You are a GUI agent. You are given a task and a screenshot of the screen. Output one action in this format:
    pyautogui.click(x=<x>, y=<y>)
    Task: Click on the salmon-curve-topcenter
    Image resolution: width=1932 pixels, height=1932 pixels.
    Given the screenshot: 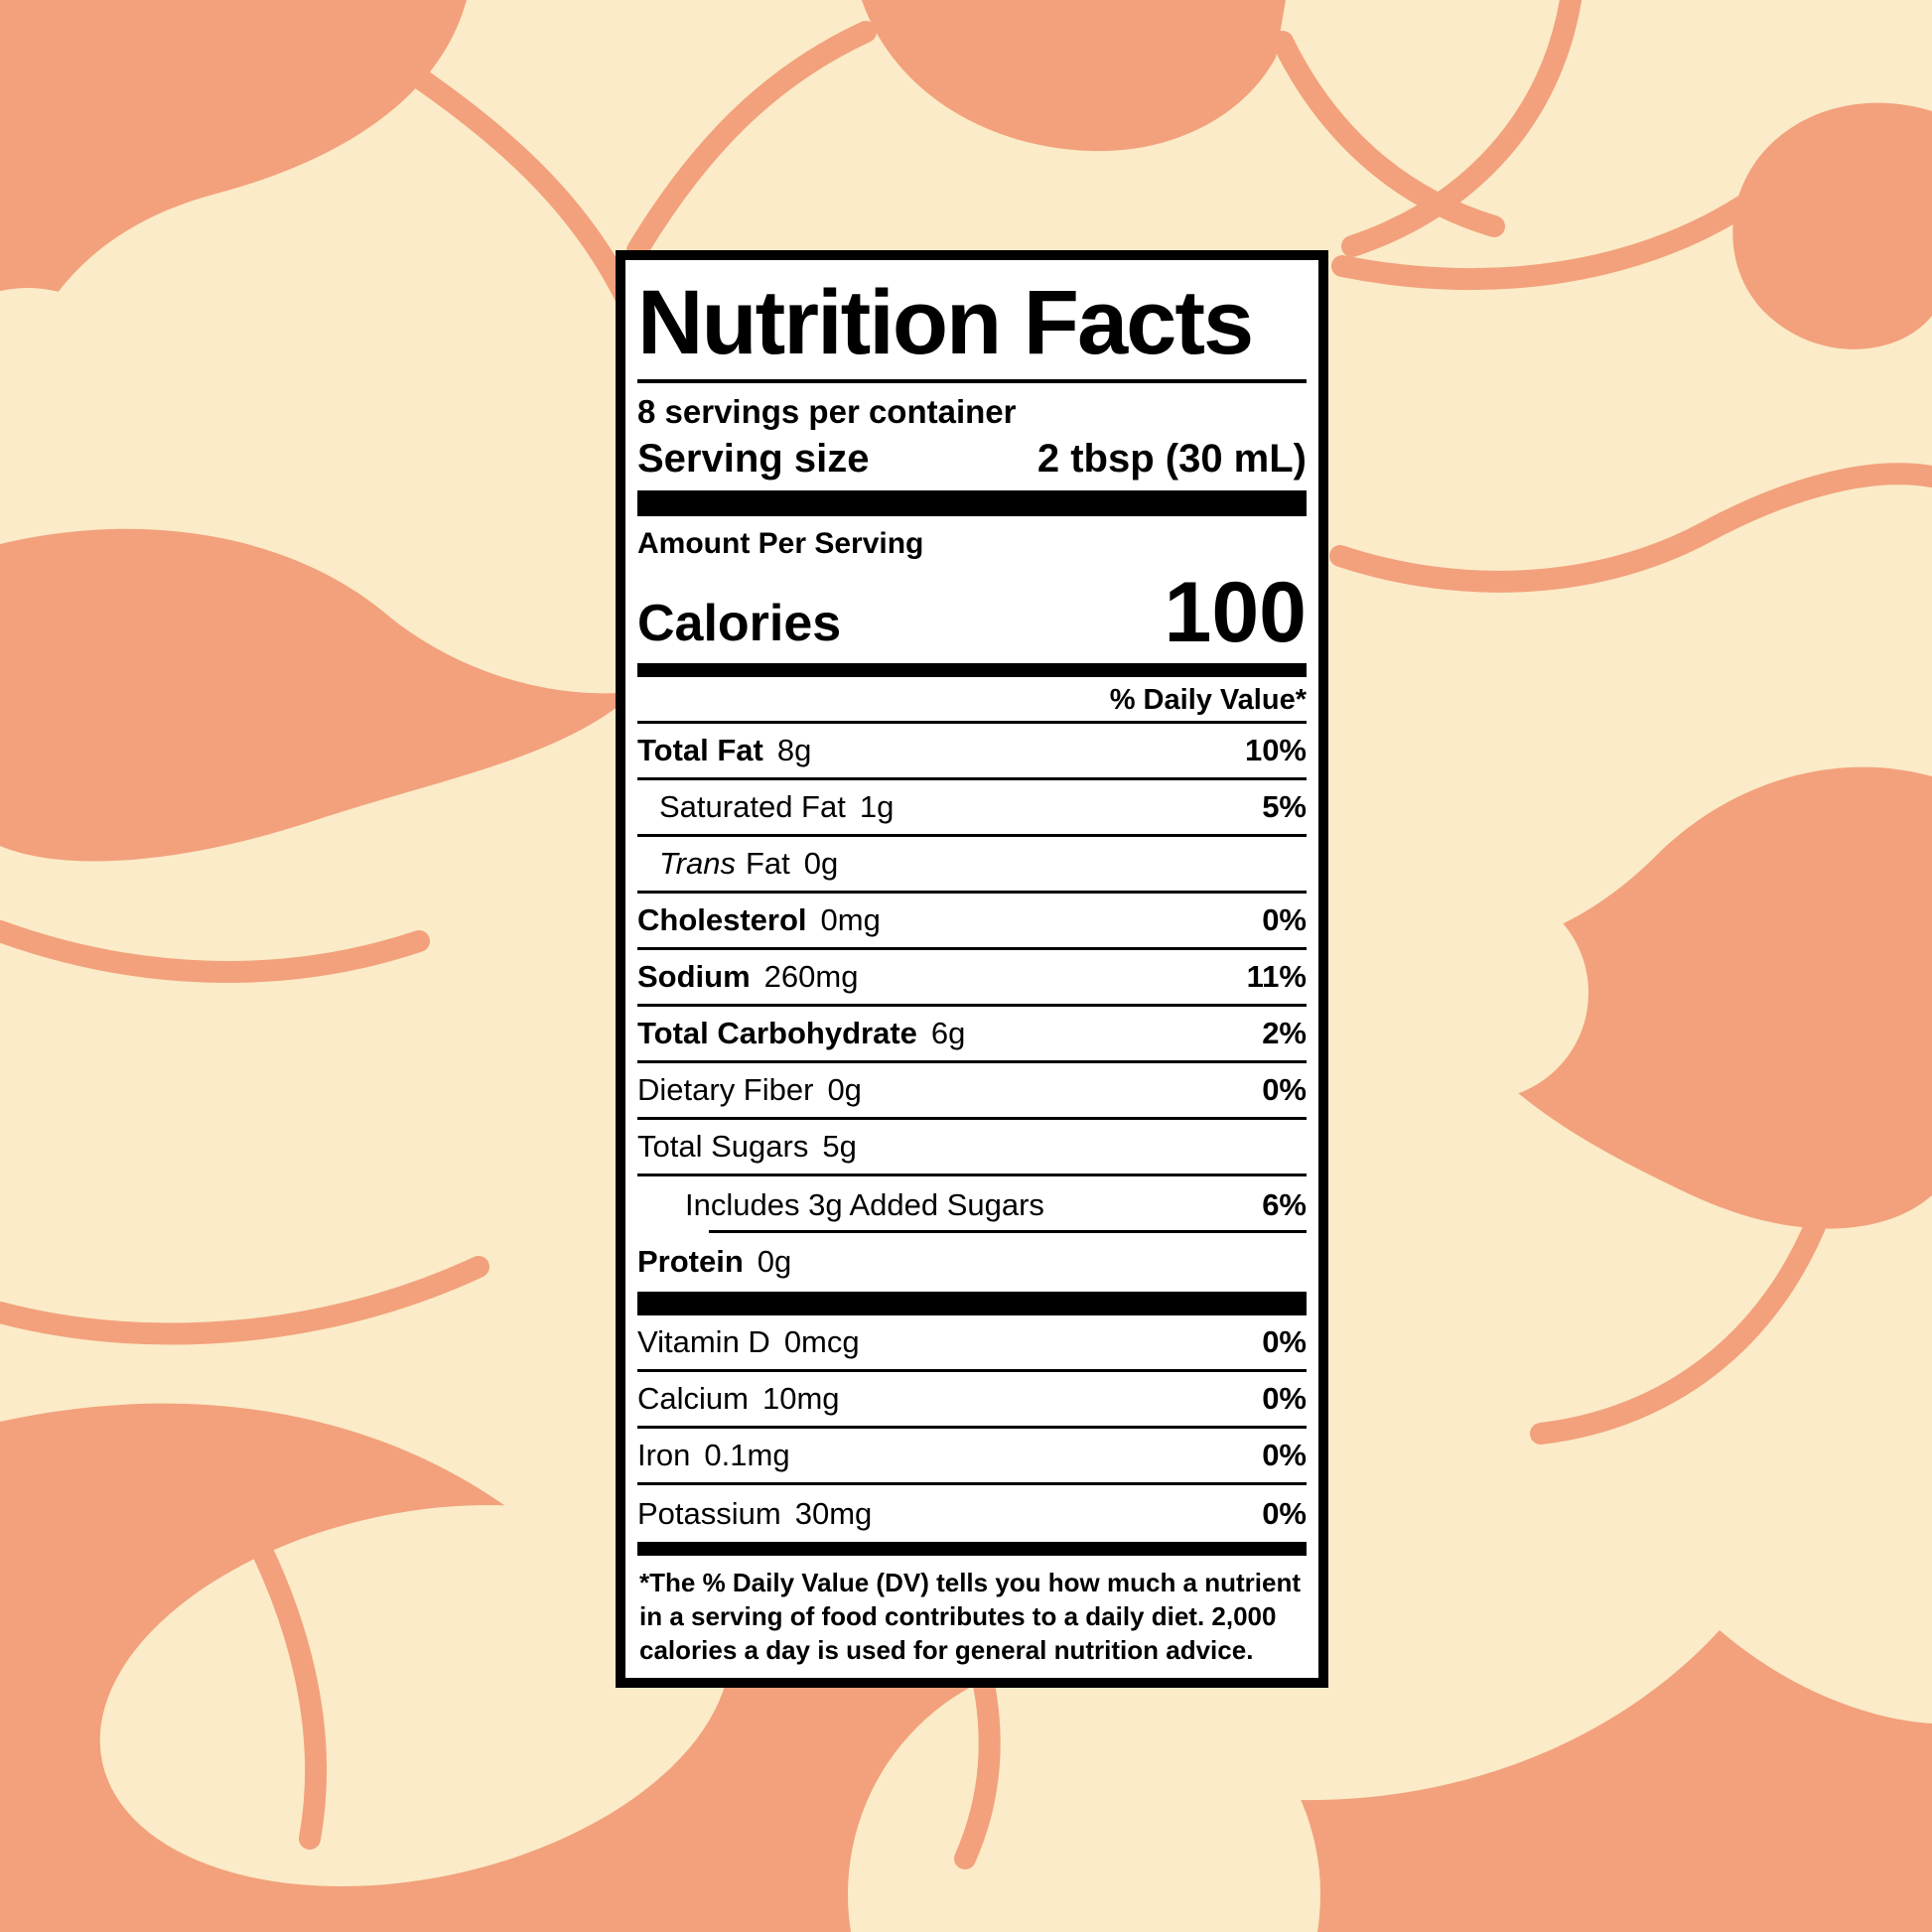 What is the action you would take?
    pyautogui.click(x=752, y=141)
    